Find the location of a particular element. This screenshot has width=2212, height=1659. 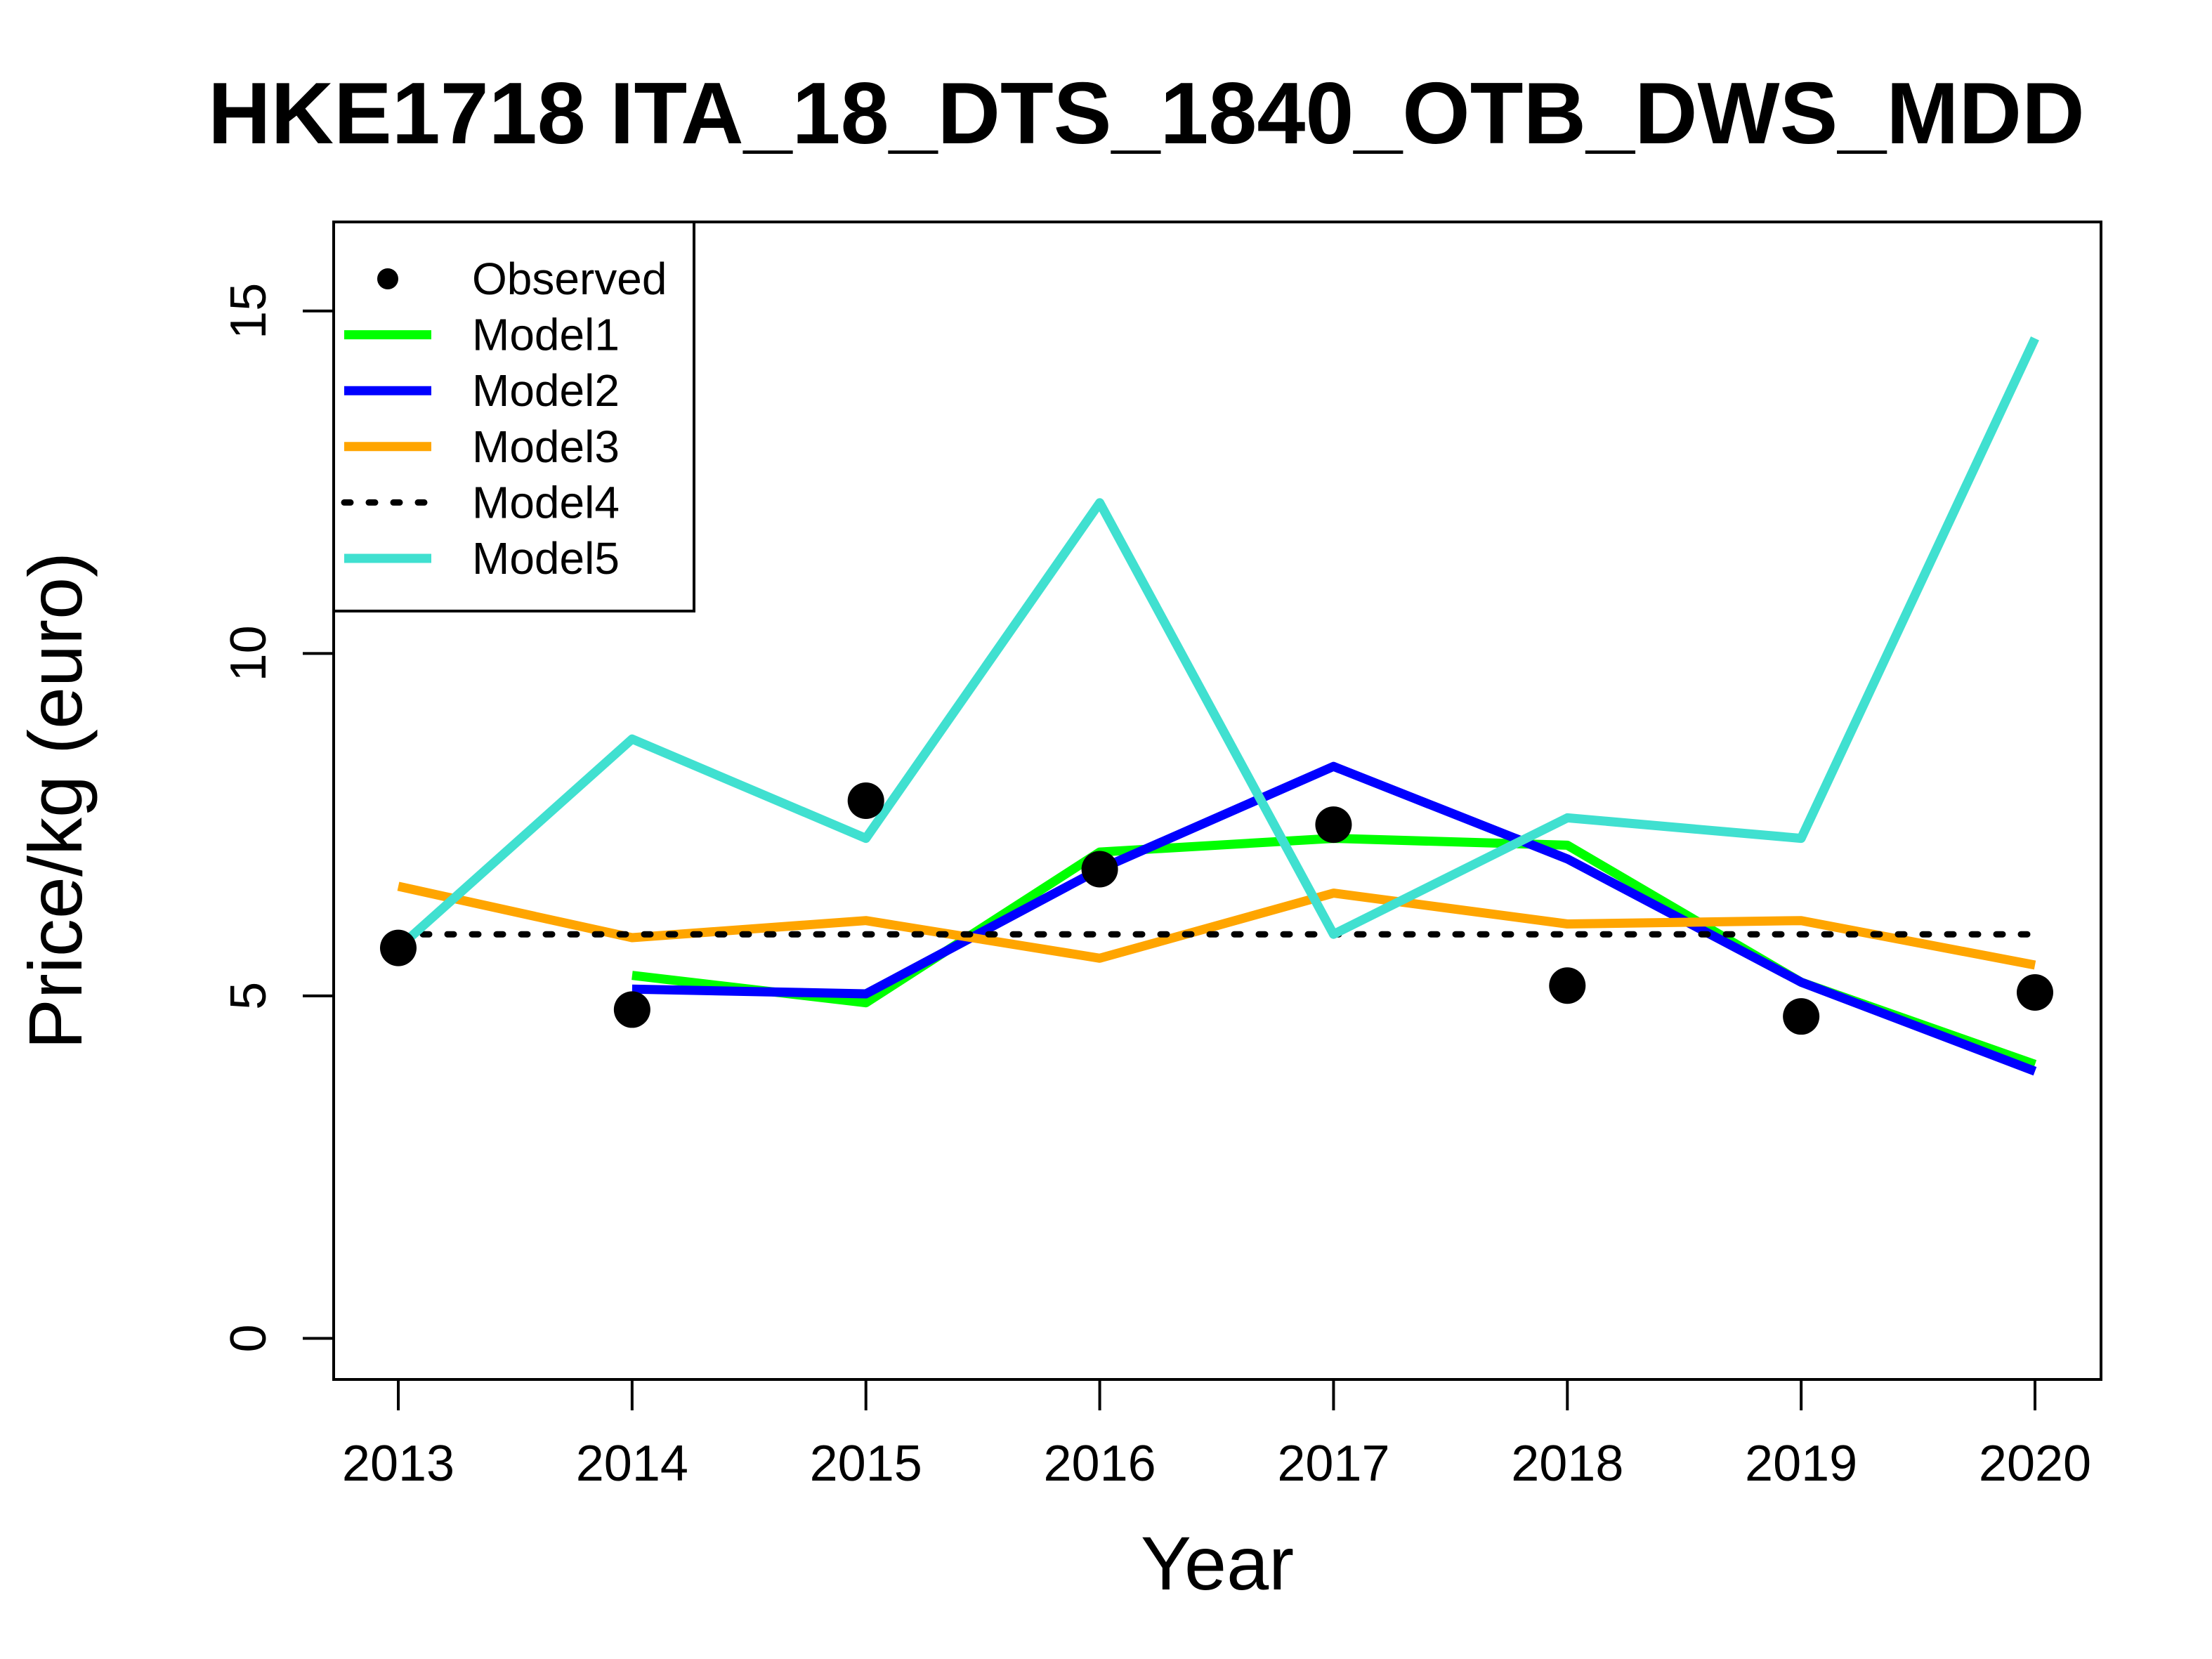

legend-label-model3: Model3 is located at coordinates (546, 447).